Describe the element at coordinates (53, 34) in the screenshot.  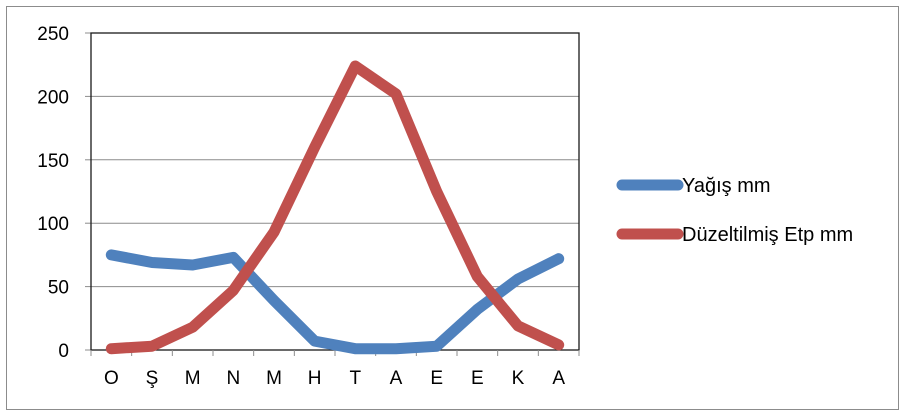
I see `y-tick-label: 250` at that location.